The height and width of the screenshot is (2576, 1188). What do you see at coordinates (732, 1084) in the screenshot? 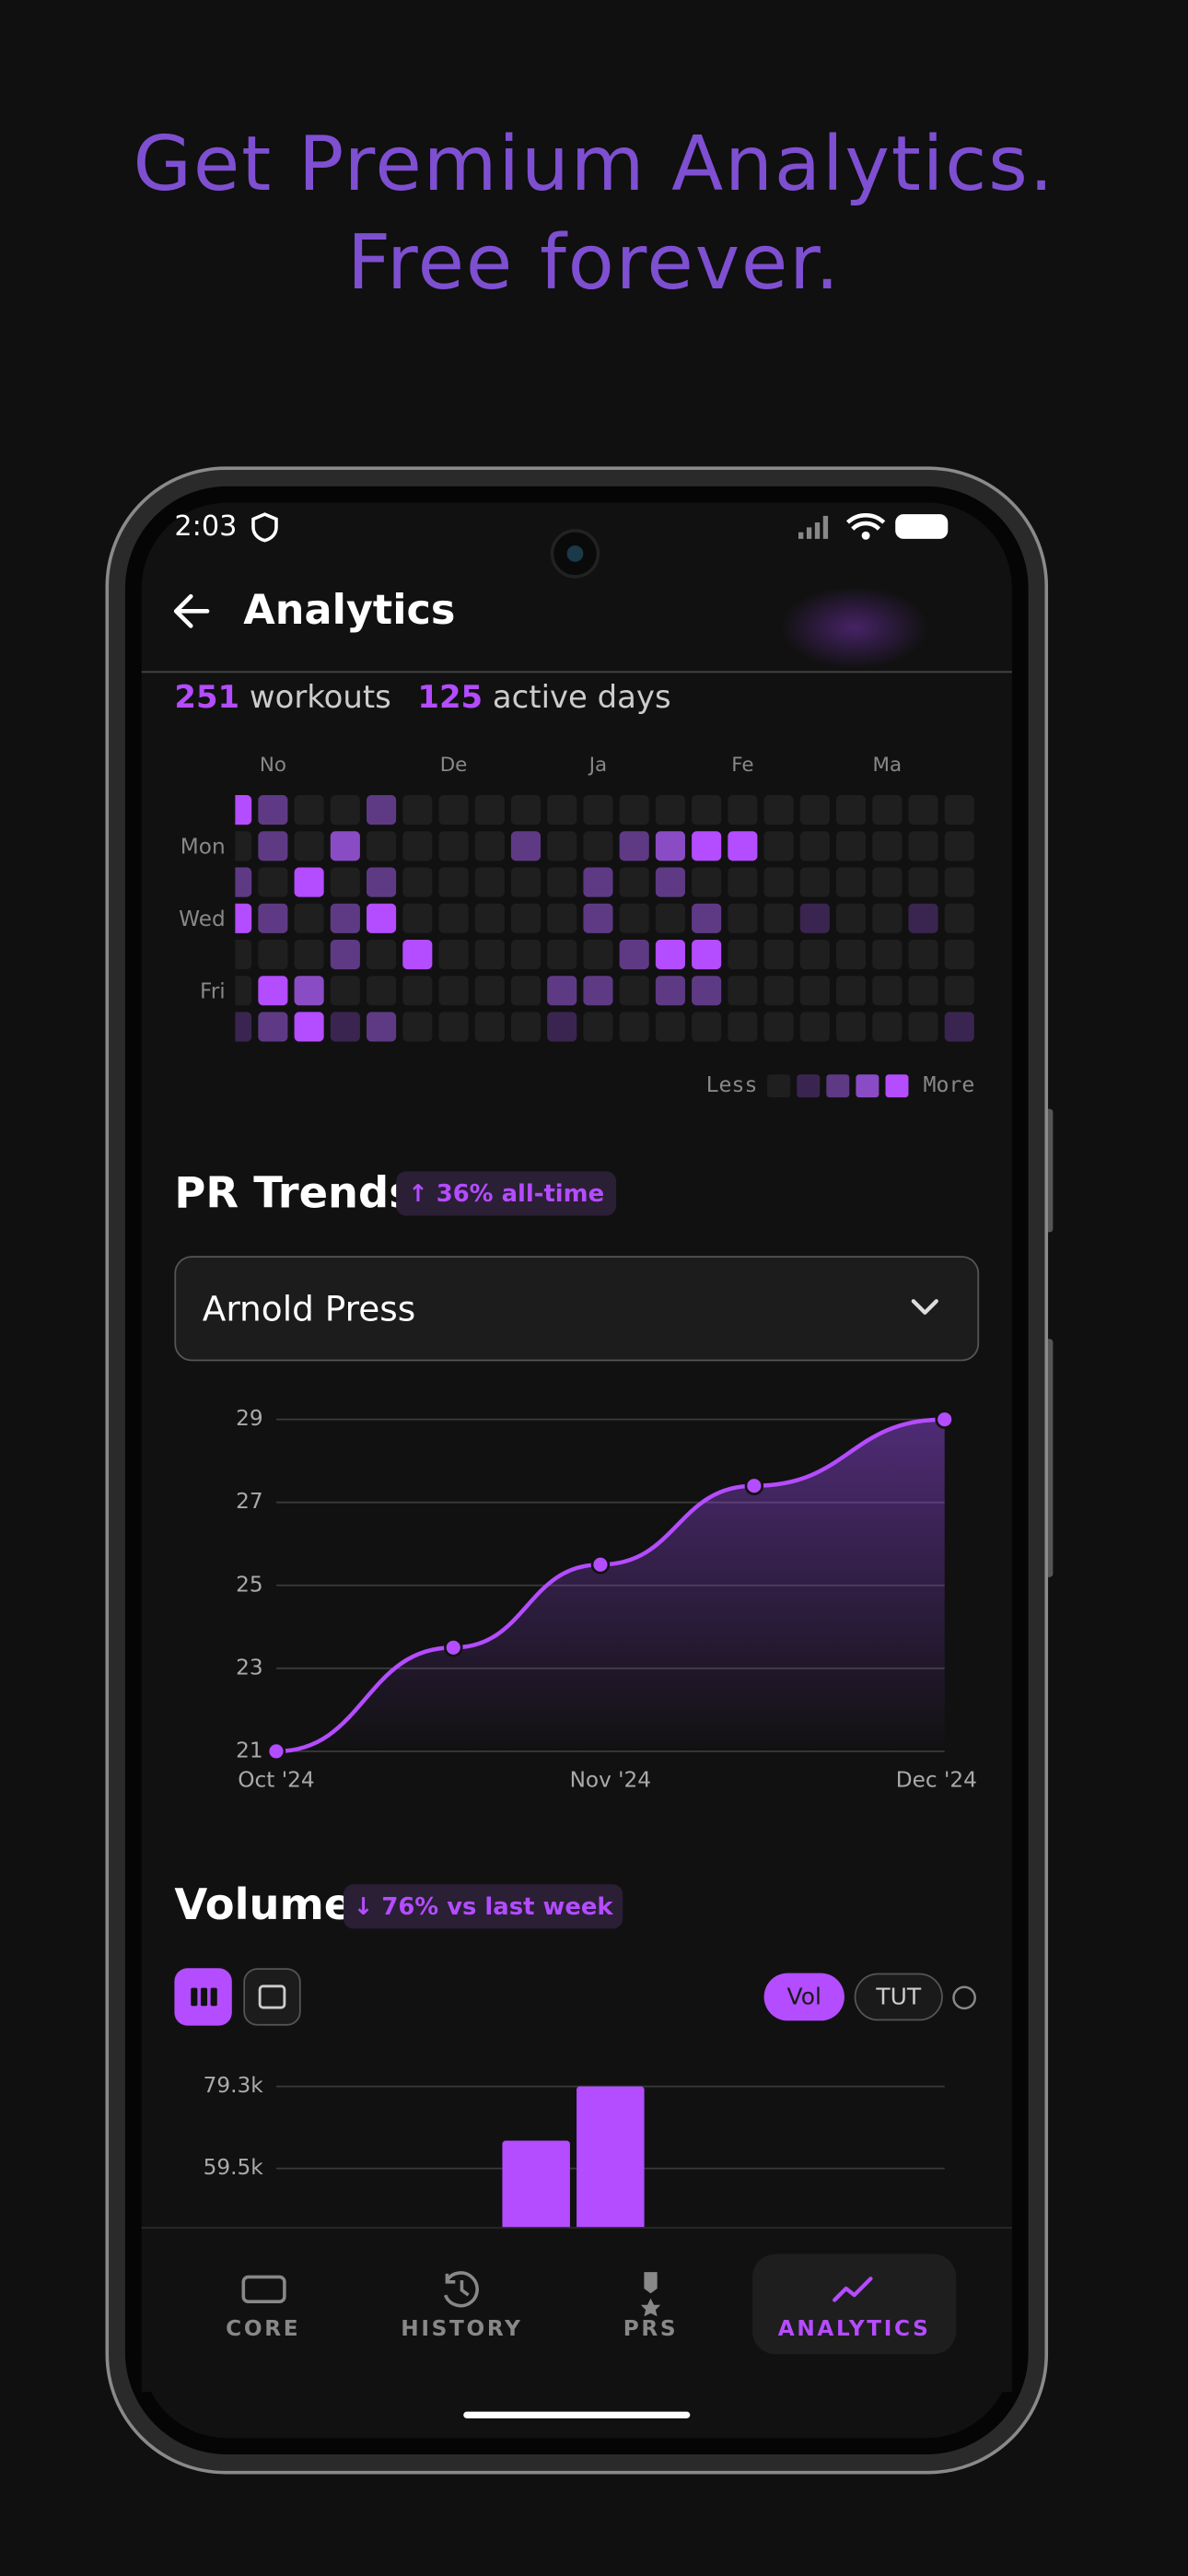
I see `legend-less: Less` at bounding box center [732, 1084].